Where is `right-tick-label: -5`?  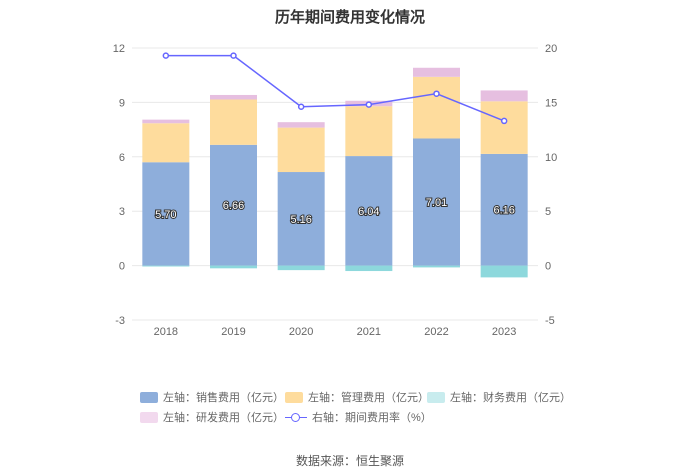 right-tick-label: -5 is located at coordinates (550, 321).